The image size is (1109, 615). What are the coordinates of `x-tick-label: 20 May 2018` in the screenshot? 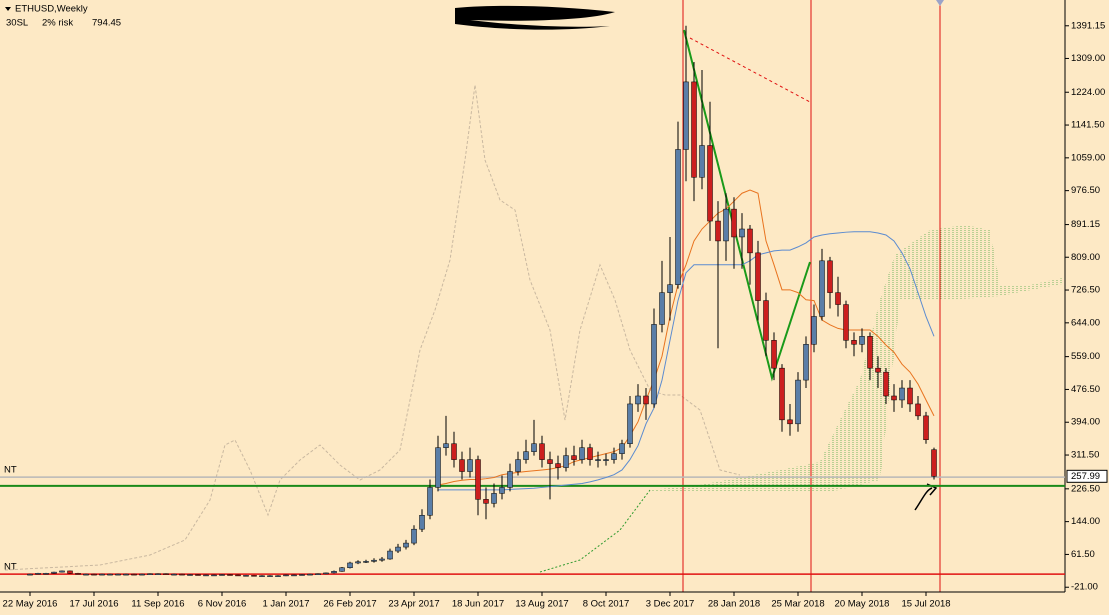 It's located at (862, 604).